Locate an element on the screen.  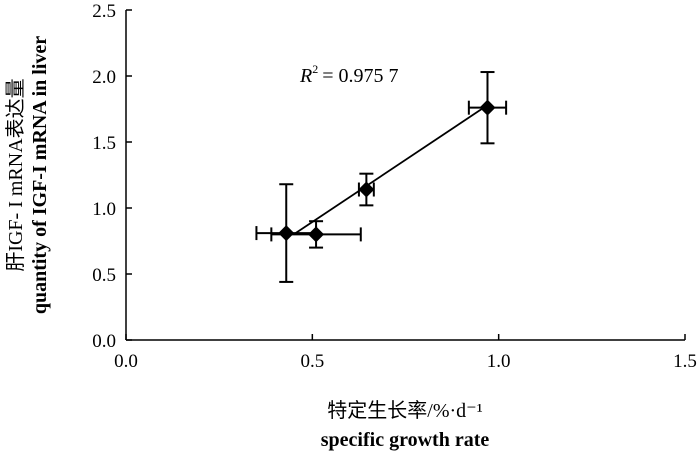
y-tick-label: 0.0 is located at coordinates (104, 341).